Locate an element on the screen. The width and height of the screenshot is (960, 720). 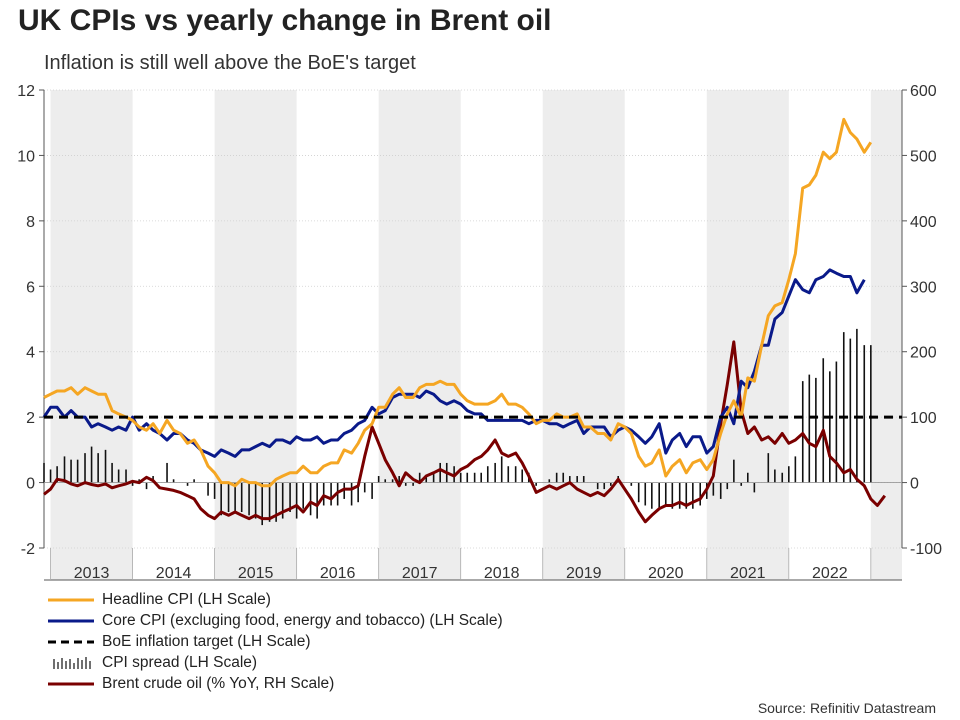
x-tick-label: 2022 is located at coordinates (830, 573).